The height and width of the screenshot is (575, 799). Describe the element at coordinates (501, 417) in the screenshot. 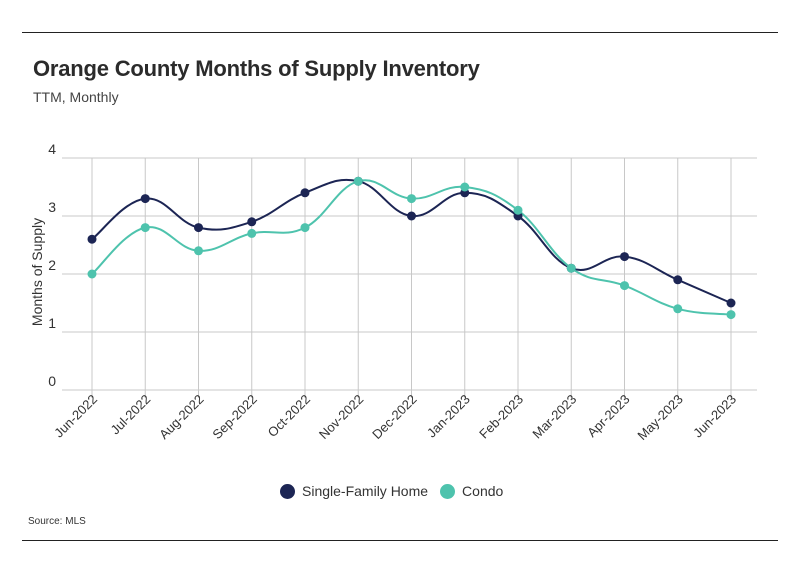

I see `x-tick-label: Feb-2023` at that location.